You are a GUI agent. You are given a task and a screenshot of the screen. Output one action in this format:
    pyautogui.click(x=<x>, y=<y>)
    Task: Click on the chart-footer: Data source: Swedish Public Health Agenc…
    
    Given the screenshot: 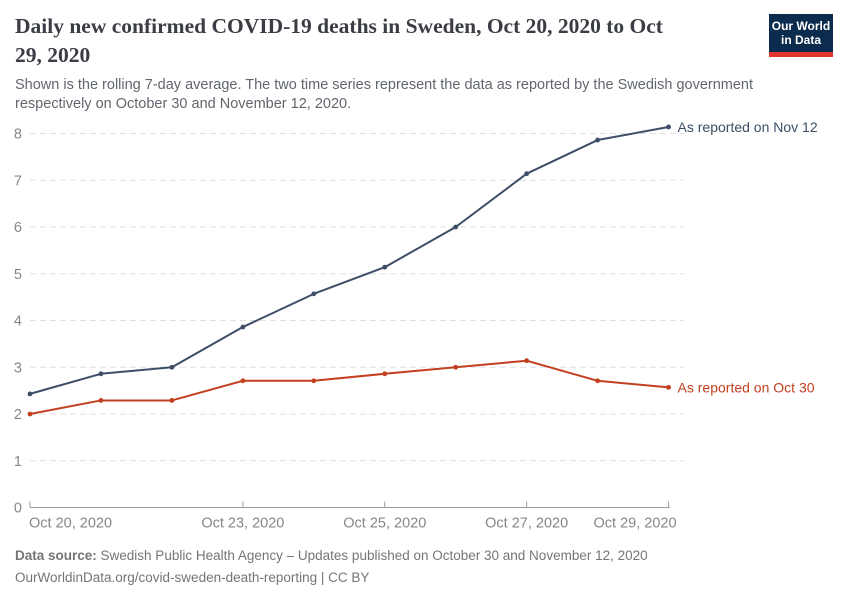 What is the action you would take?
    pyautogui.click(x=331, y=567)
    